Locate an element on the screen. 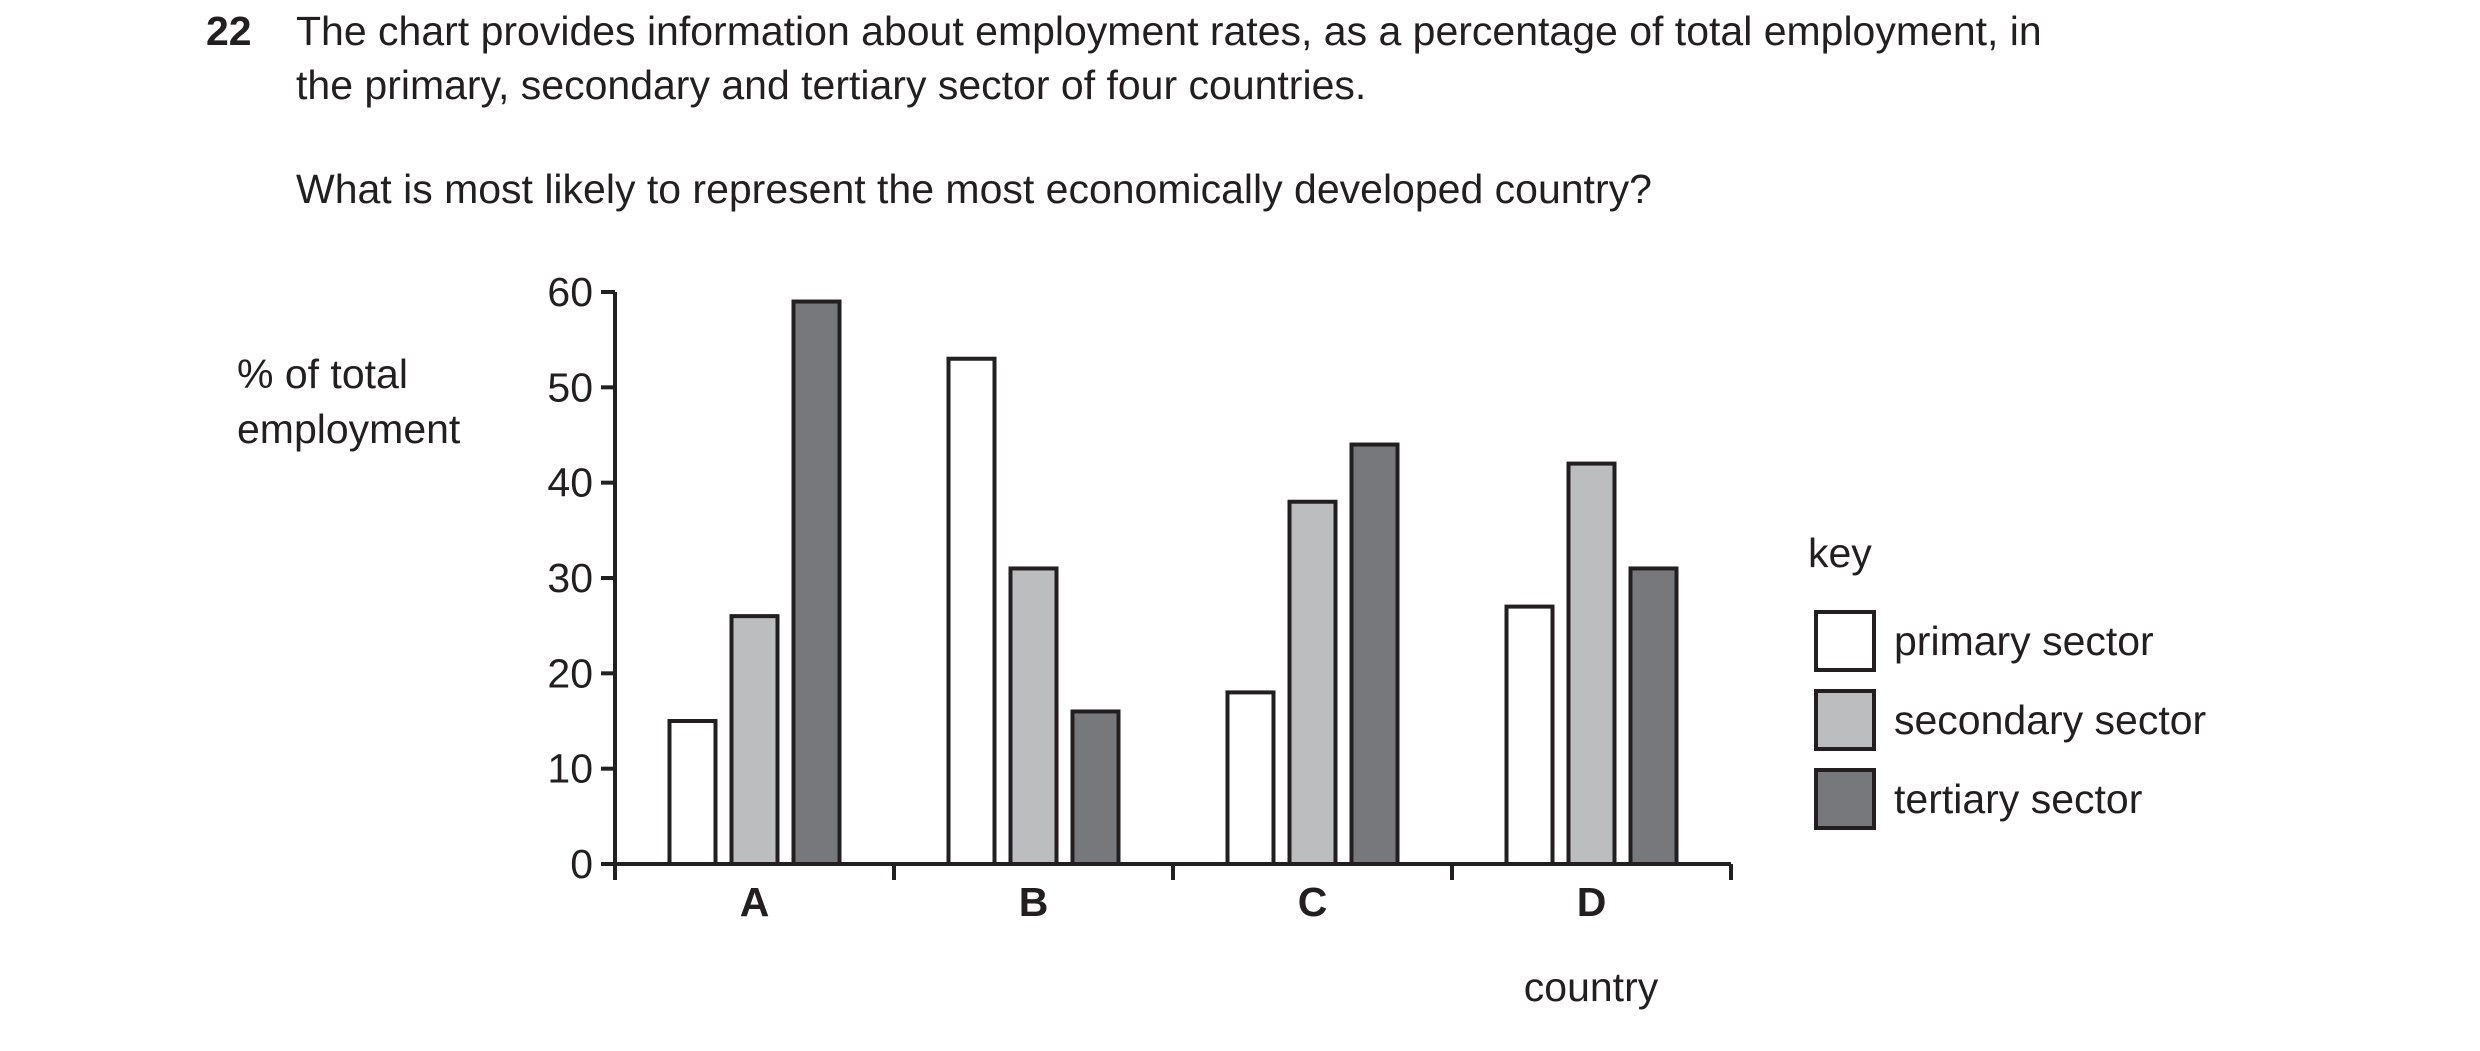 Image resolution: width=2480 pixels, height=1051 pixels. legend-label-secondary: secondary sector is located at coordinates (2050, 720).